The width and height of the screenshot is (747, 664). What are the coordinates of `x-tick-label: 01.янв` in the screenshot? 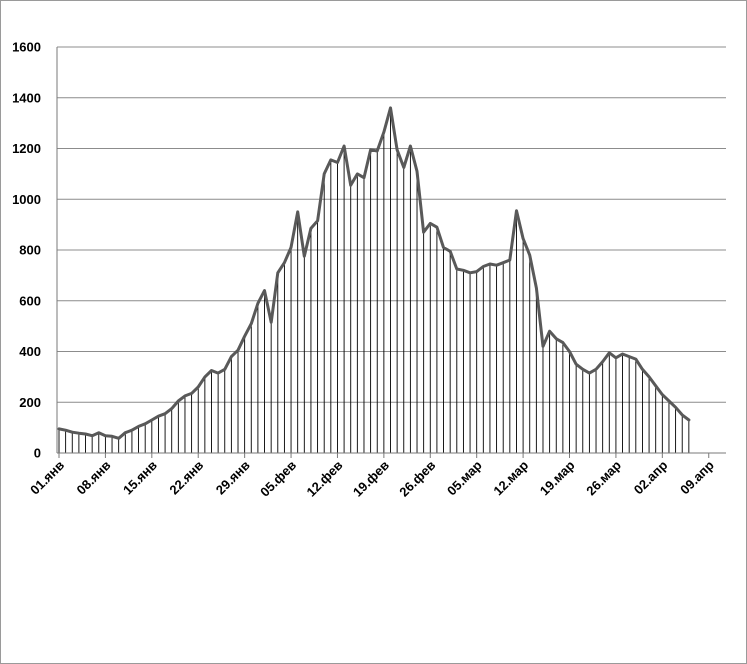 It's located at (47, 478).